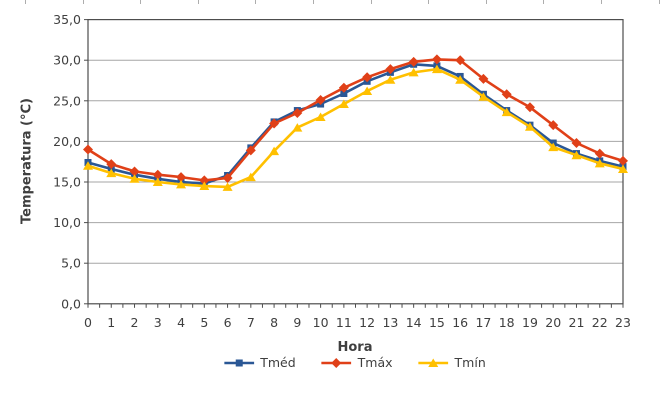 The height and width of the screenshot is (405, 671). What do you see at coordinates (67, 222) in the screenshot?
I see `y-tick-label: 10,0` at bounding box center [67, 222].